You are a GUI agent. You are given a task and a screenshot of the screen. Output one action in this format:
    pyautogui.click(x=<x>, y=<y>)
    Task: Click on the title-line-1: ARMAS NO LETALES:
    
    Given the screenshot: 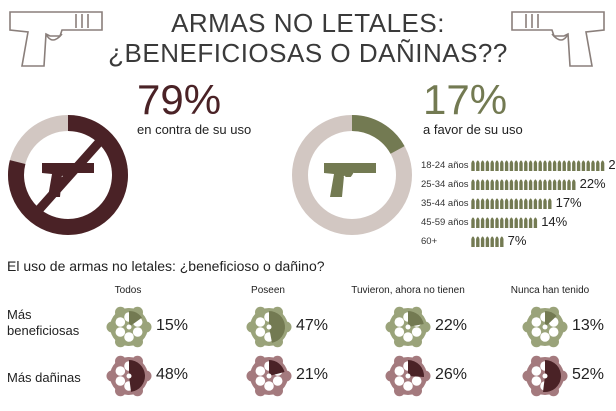 What is the action you would take?
    pyautogui.click(x=308, y=23)
    